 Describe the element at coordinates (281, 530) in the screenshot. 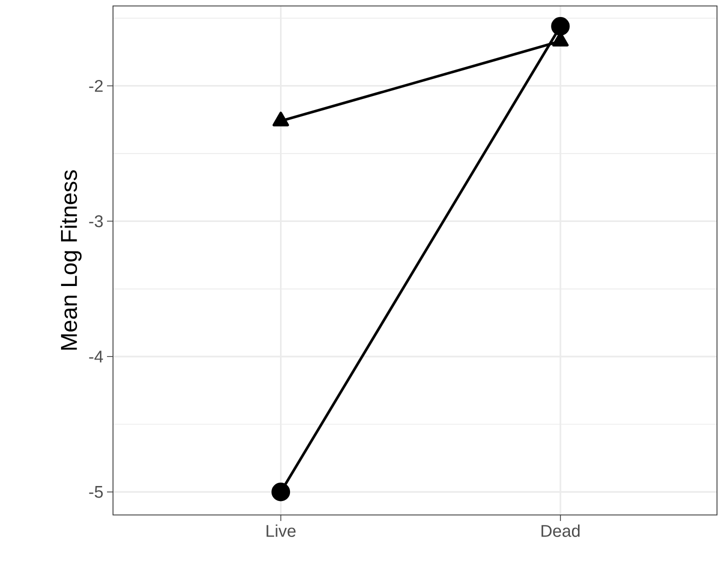

I see `x-tick-label: Live` at that location.